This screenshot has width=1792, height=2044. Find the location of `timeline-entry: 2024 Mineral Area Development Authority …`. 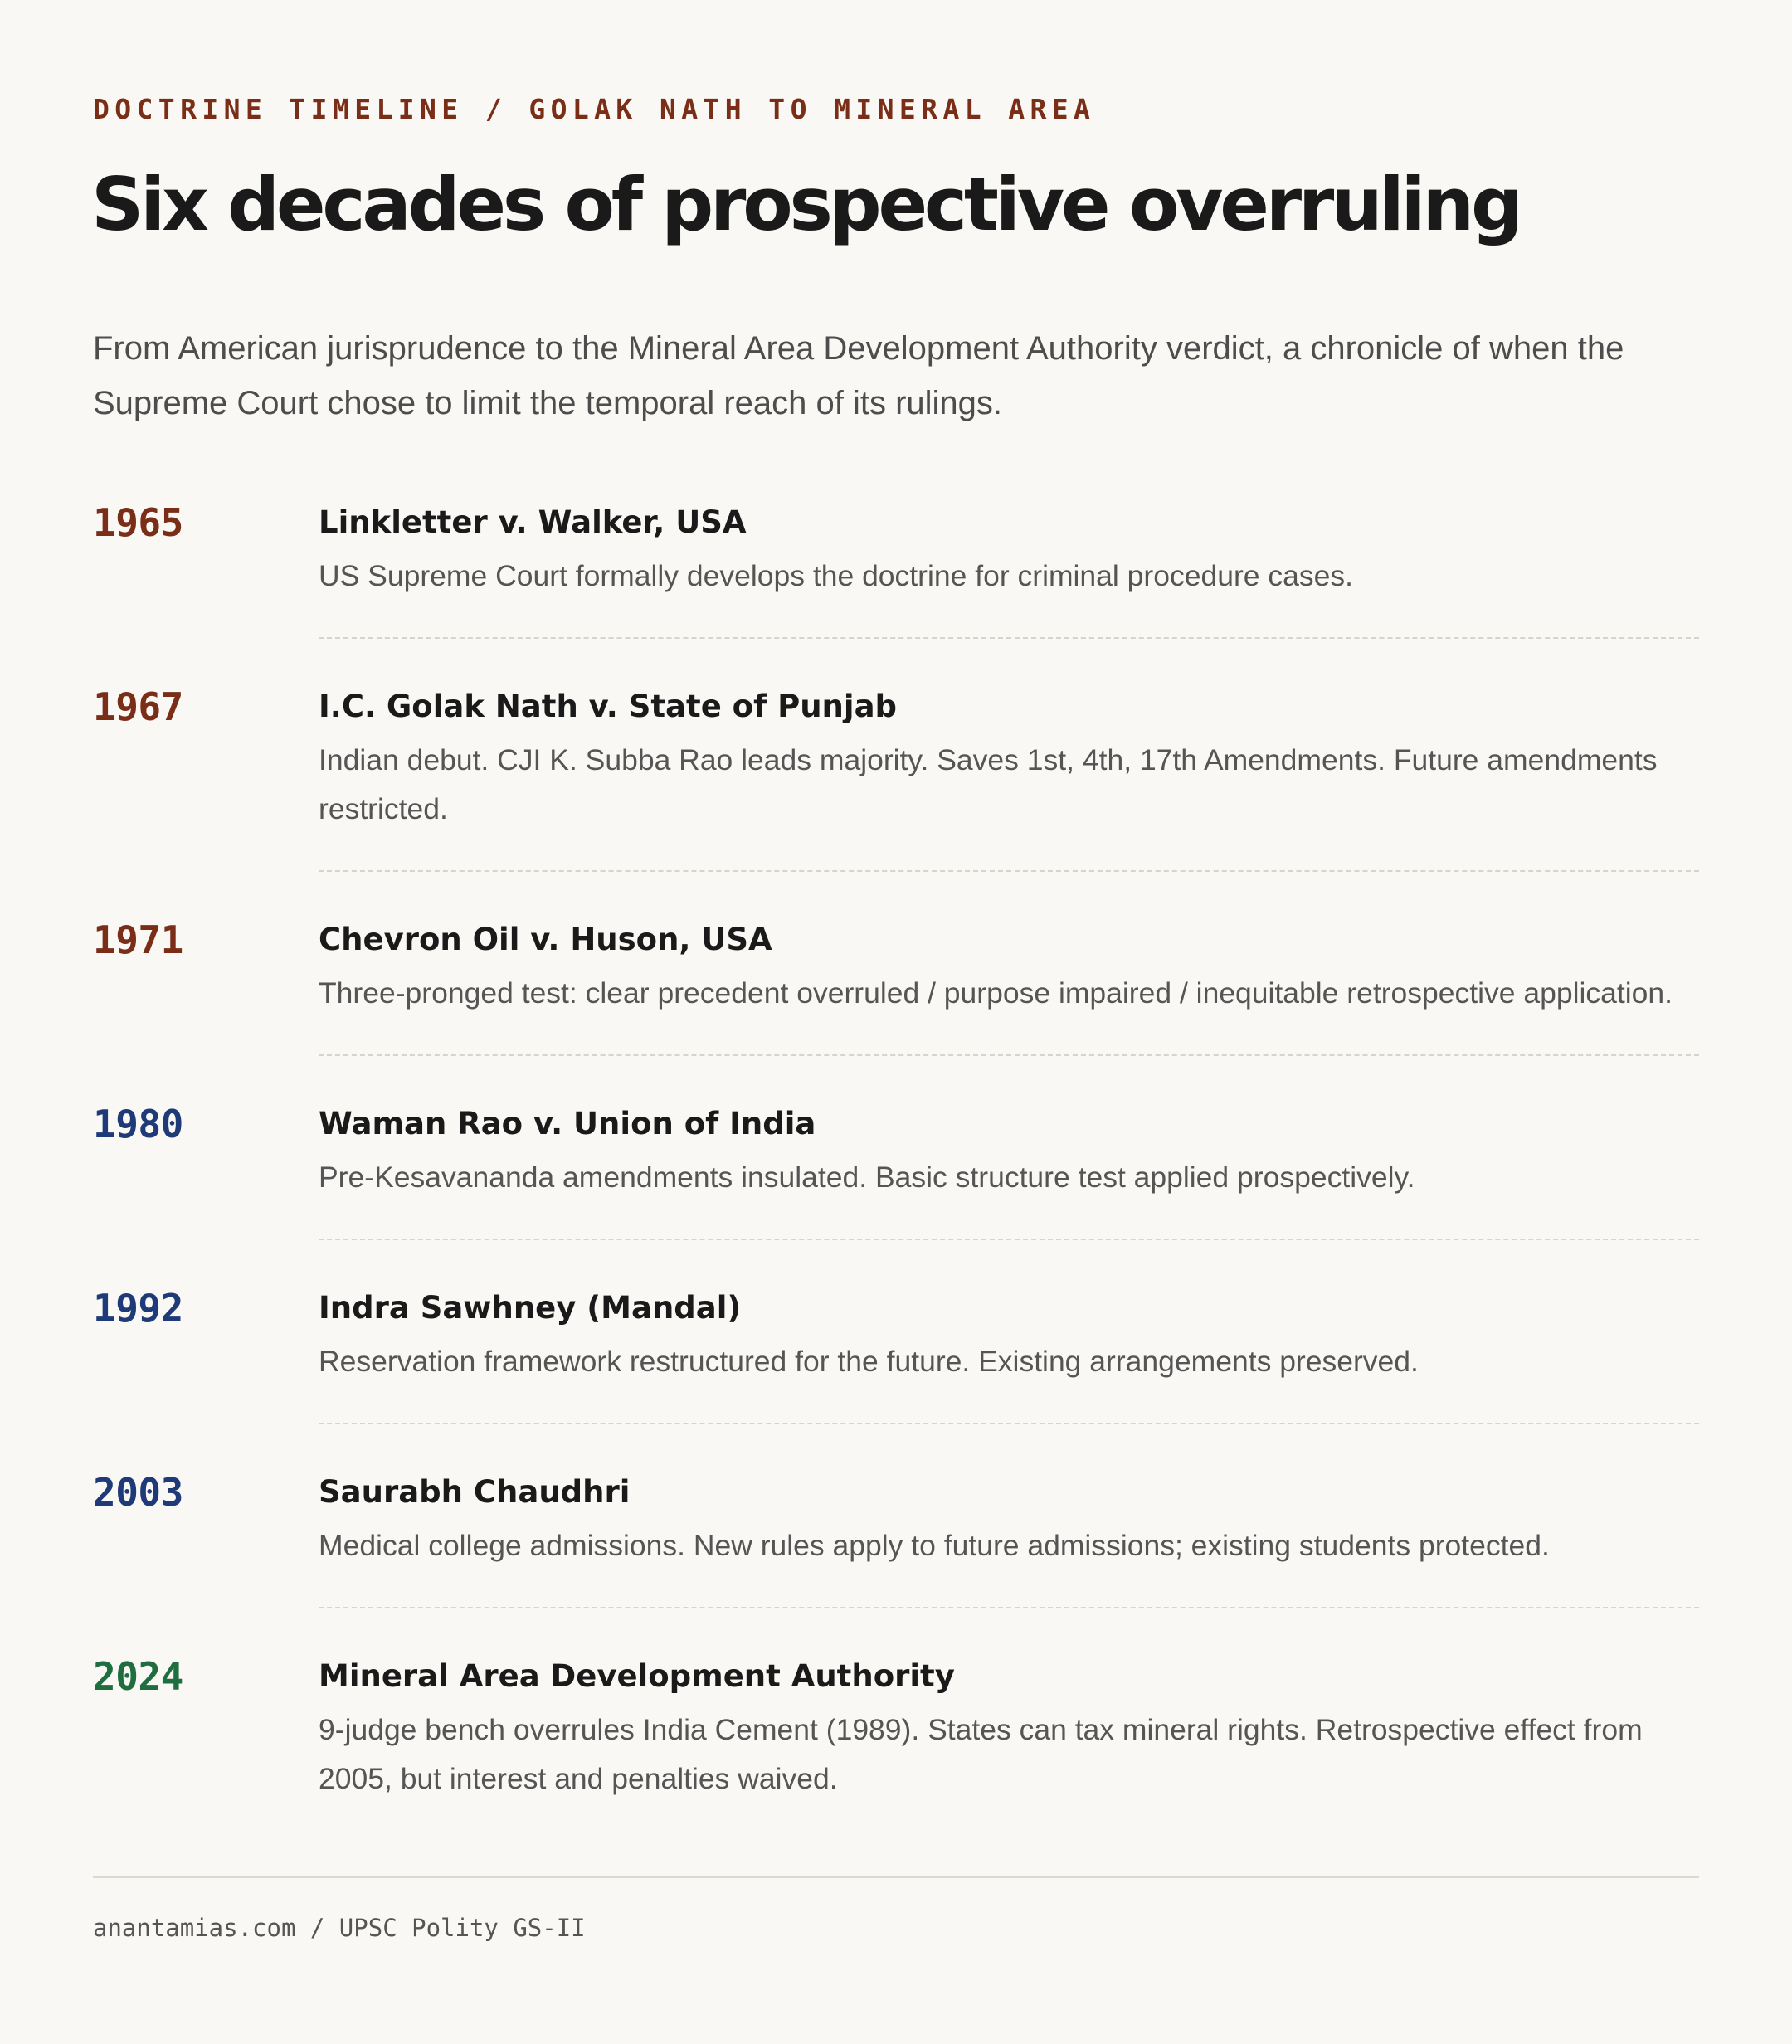

timeline-entry: 2024 Mineral Area Development Authority … is located at coordinates (896, 1723).